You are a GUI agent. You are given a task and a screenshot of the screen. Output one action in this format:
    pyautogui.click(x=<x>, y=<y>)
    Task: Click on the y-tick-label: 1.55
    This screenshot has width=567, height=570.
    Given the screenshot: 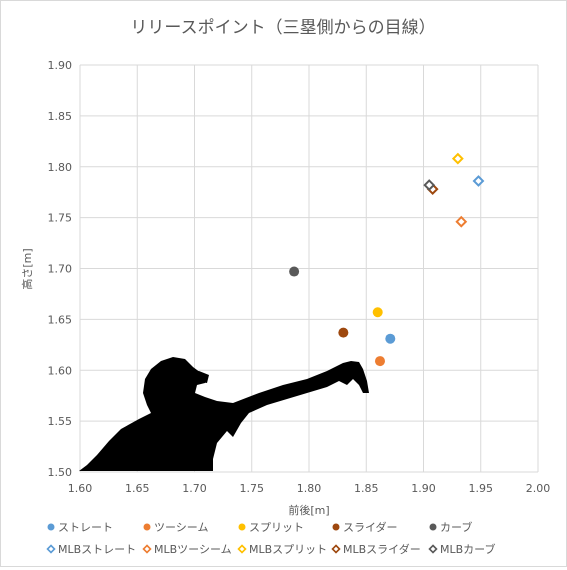 What is the action you would take?
    pyautogui.click(x=60, y=421)
    